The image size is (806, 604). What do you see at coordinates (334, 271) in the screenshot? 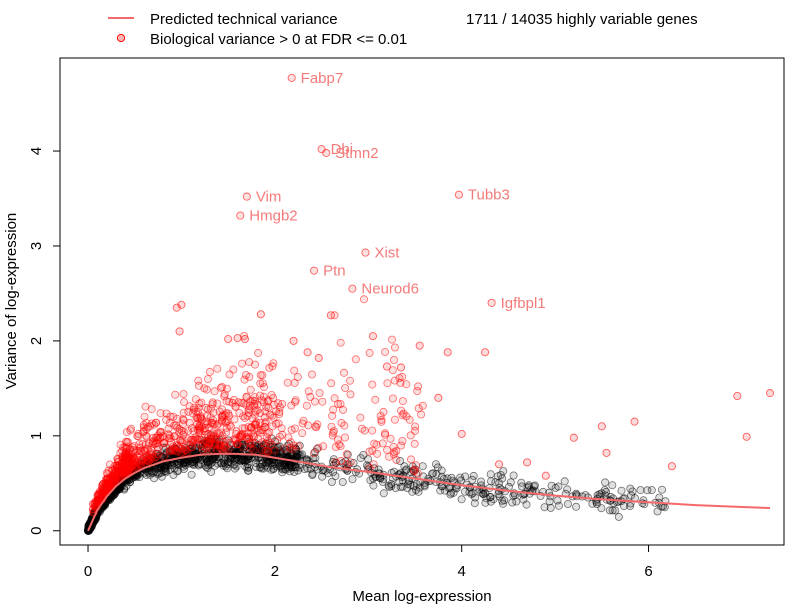
I see `gene-label: Ptn` at bounding box center [334, 271].